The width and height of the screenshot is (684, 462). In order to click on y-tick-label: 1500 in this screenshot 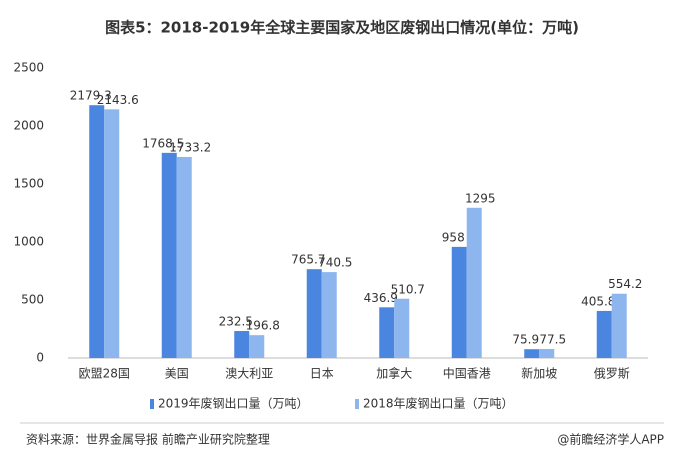, I will do `click(28, 184)`.